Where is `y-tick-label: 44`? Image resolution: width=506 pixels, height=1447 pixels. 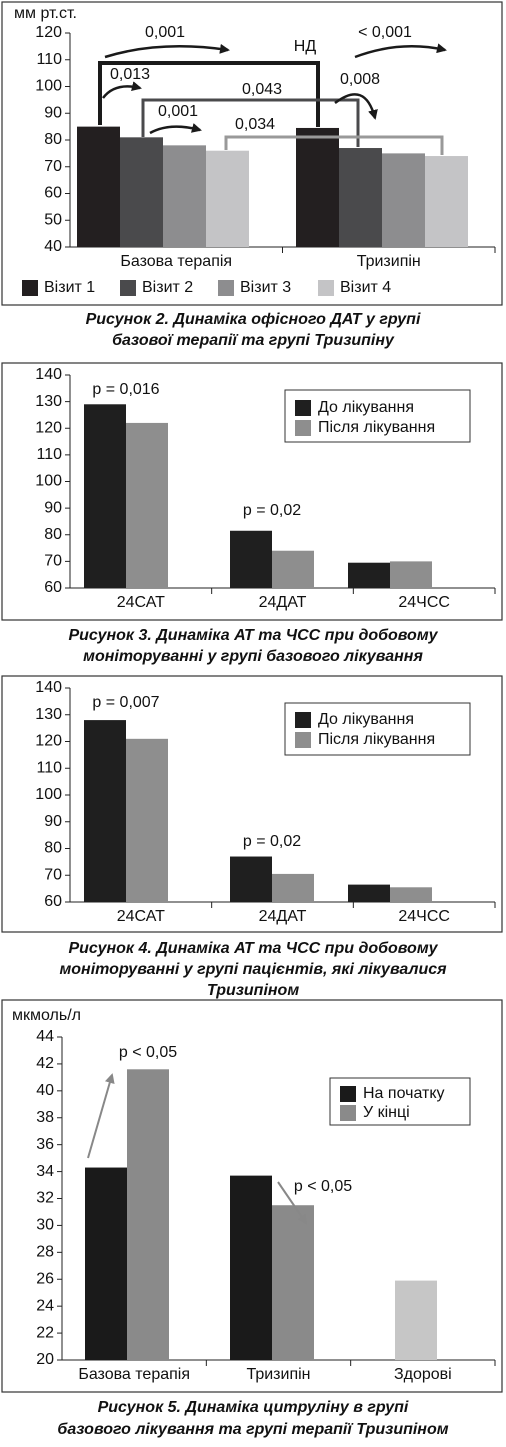 y-tick-label: 44 is located at coordinates (45, 1036).